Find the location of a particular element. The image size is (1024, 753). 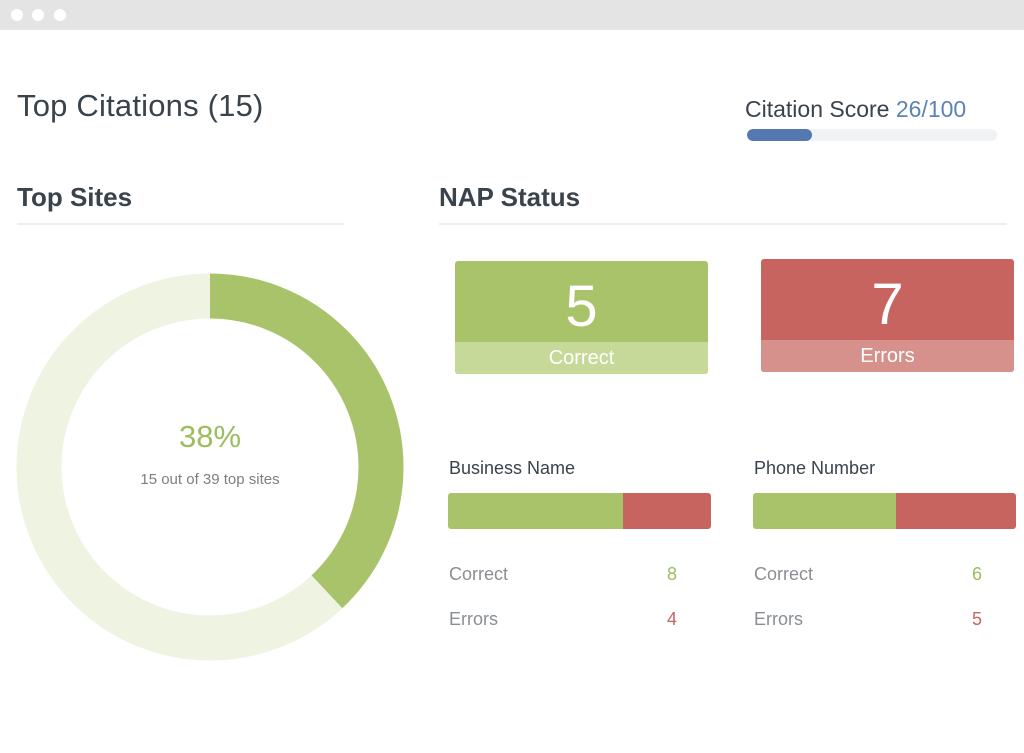

phone-number-correct-label: Correct is located at coordinates (784, 574).